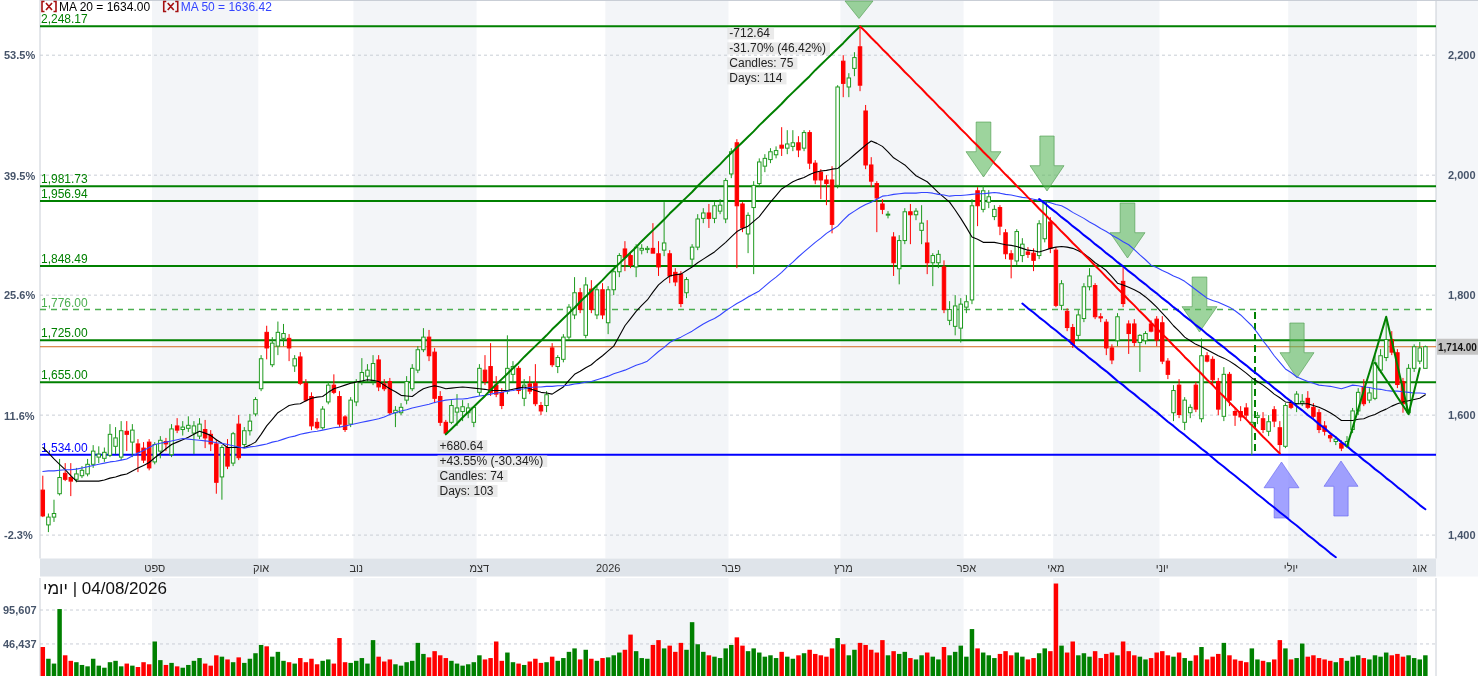 Image resolution: width=1478 pixels, height=677 pixels. Describe the element at coordinates (65, 375) in the screenshot. I see `ref-line-label: 1,655.00` at that location.